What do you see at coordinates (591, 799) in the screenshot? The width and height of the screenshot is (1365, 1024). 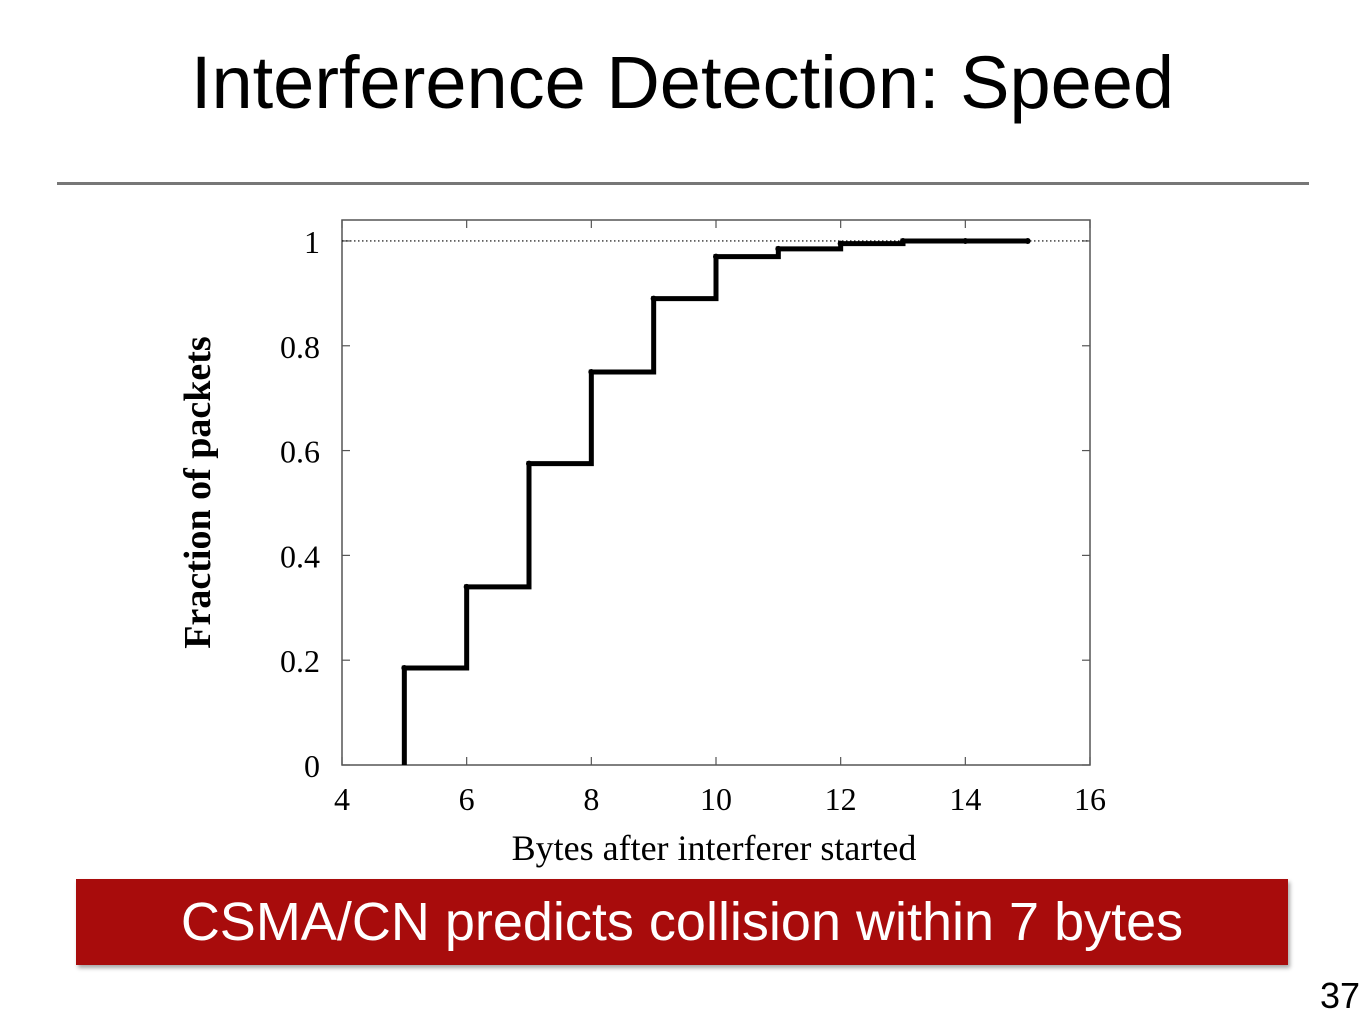 I see `x-tick-label: 8` at bounding box center [591, 799].